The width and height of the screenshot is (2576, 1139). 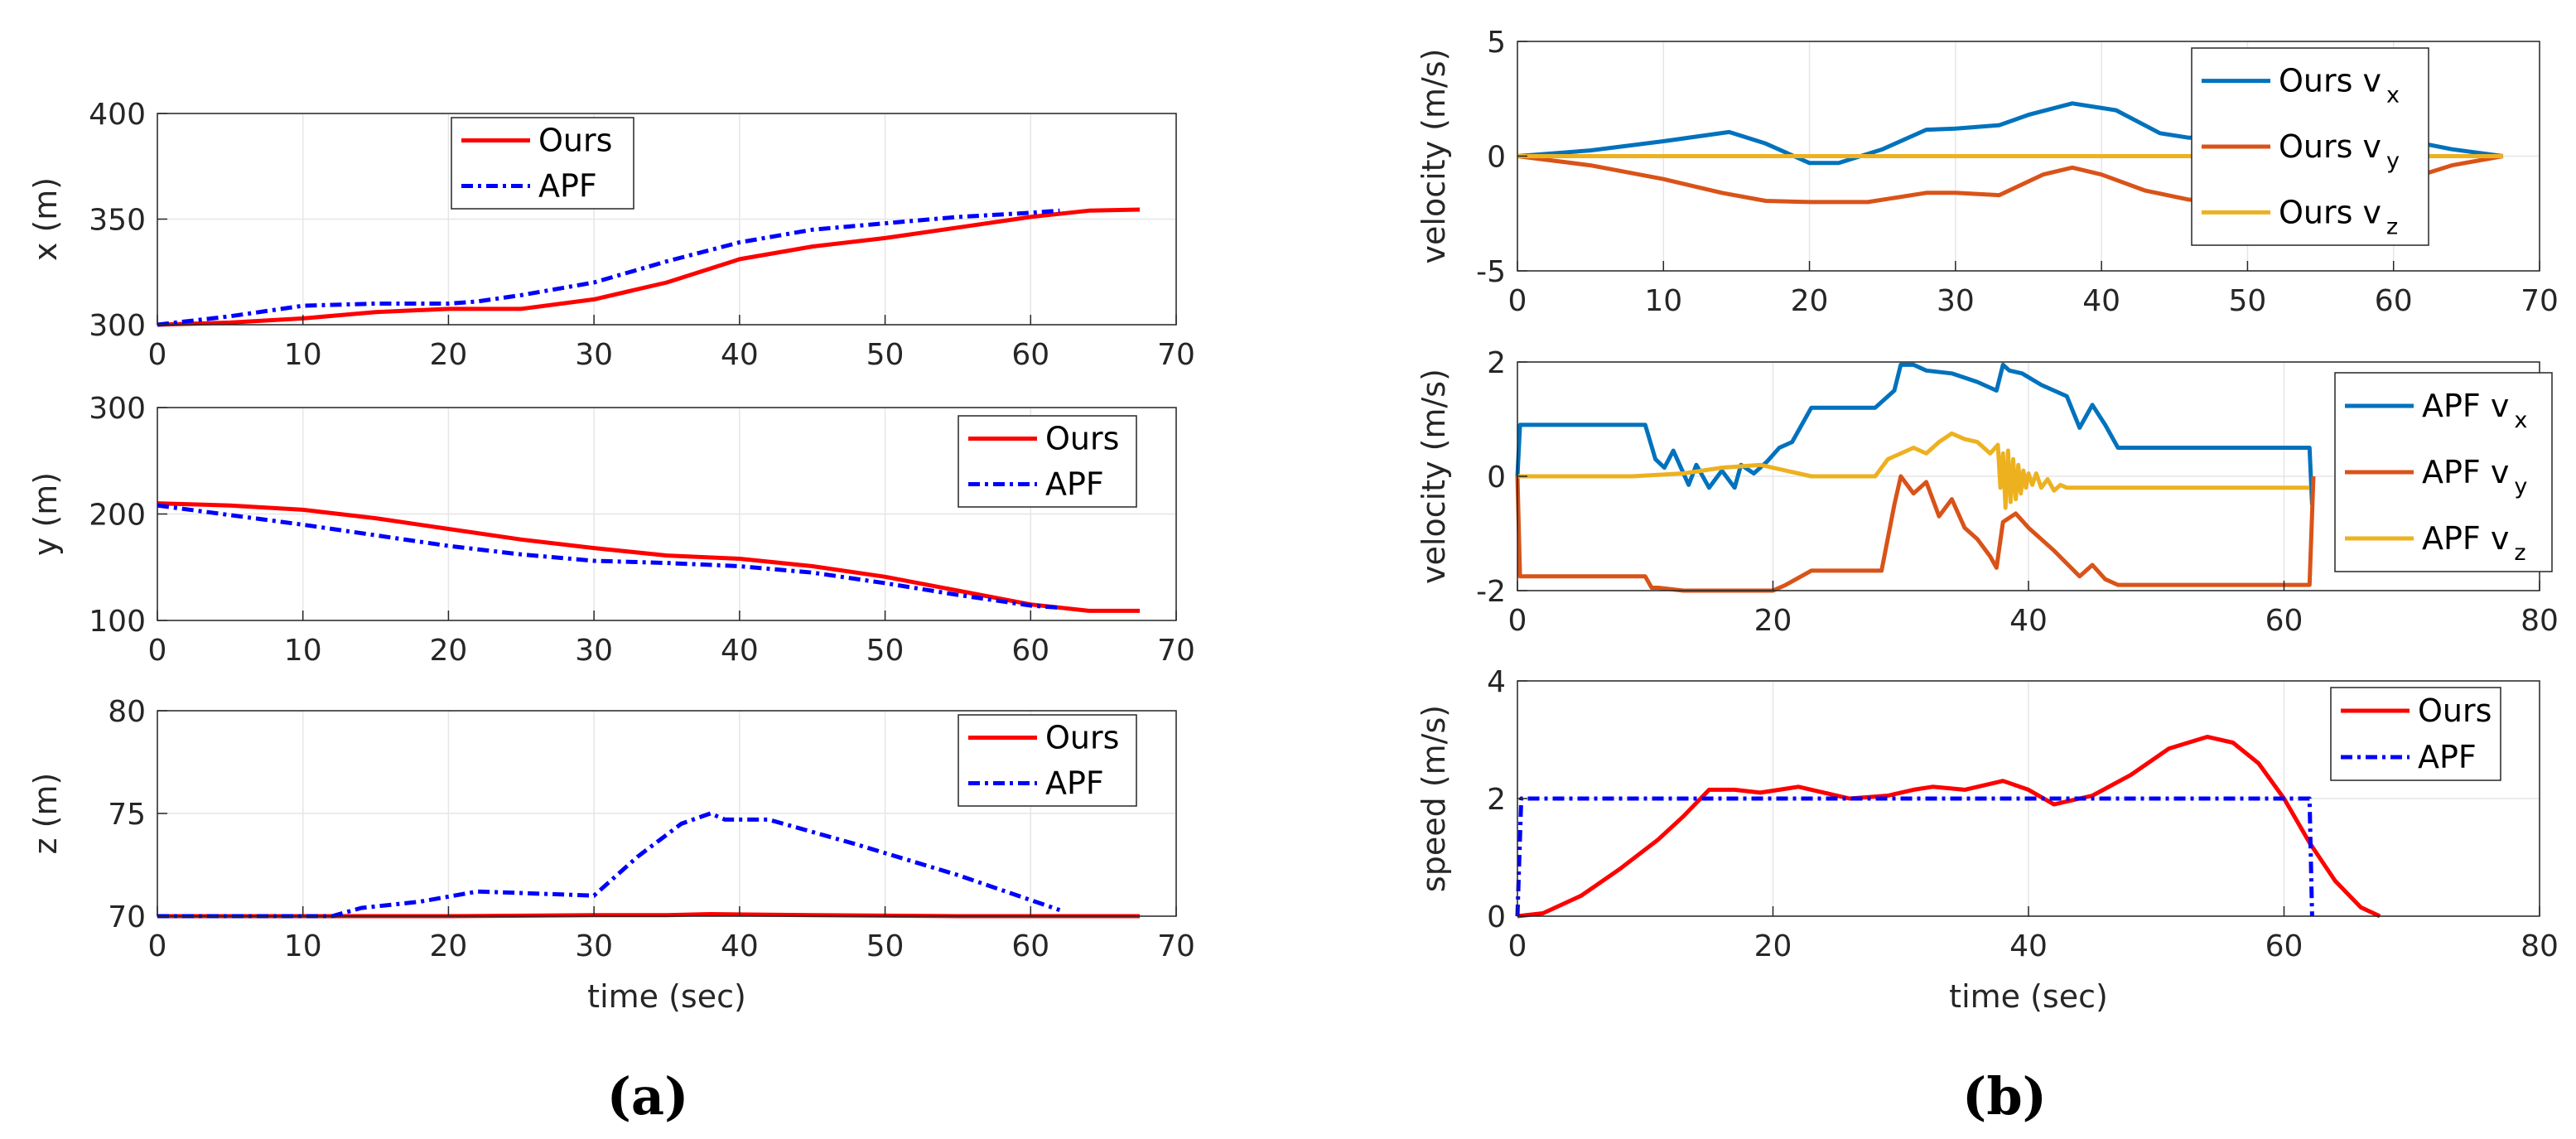 What do you see at coordinates (1434, 477) in the screenshot?
I see `y-axis-label: velocity (m/s)` at bounding box center [1434, 477].